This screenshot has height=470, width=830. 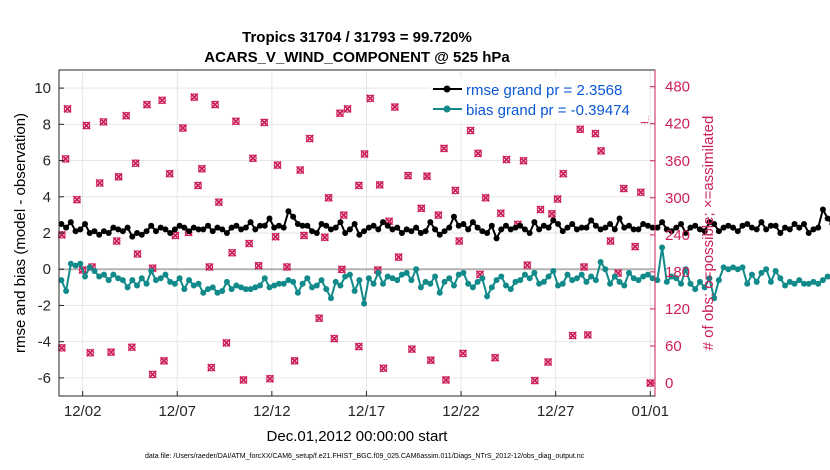 I want to click on legend-rmse-marker, so click(x=447, y=89).